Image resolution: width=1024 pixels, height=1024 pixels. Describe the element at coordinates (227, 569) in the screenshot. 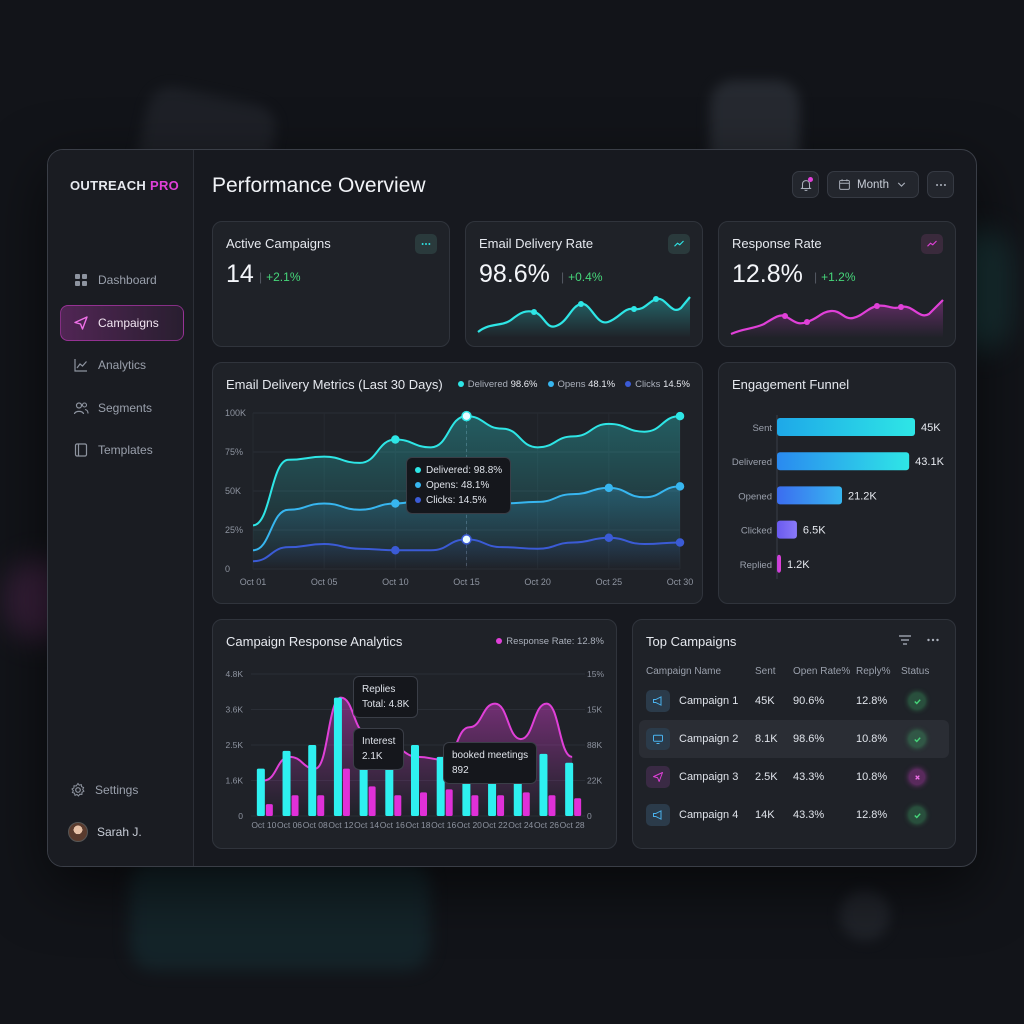

I see `y-tick-label: 0` at that location.